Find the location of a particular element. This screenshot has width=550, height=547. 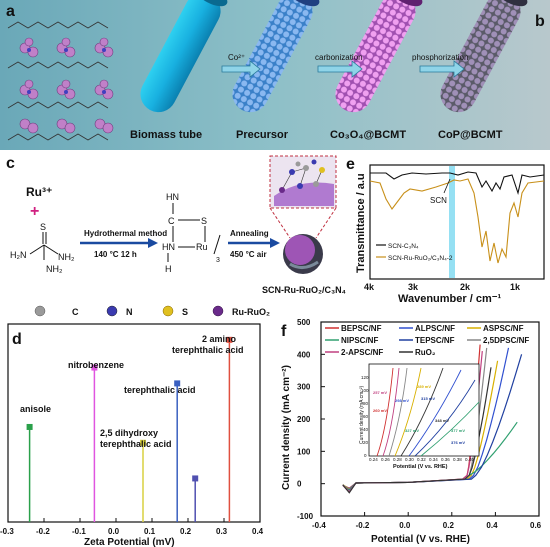

svg-text: Ru-RuO₂ is located at coordinates (251, 312).